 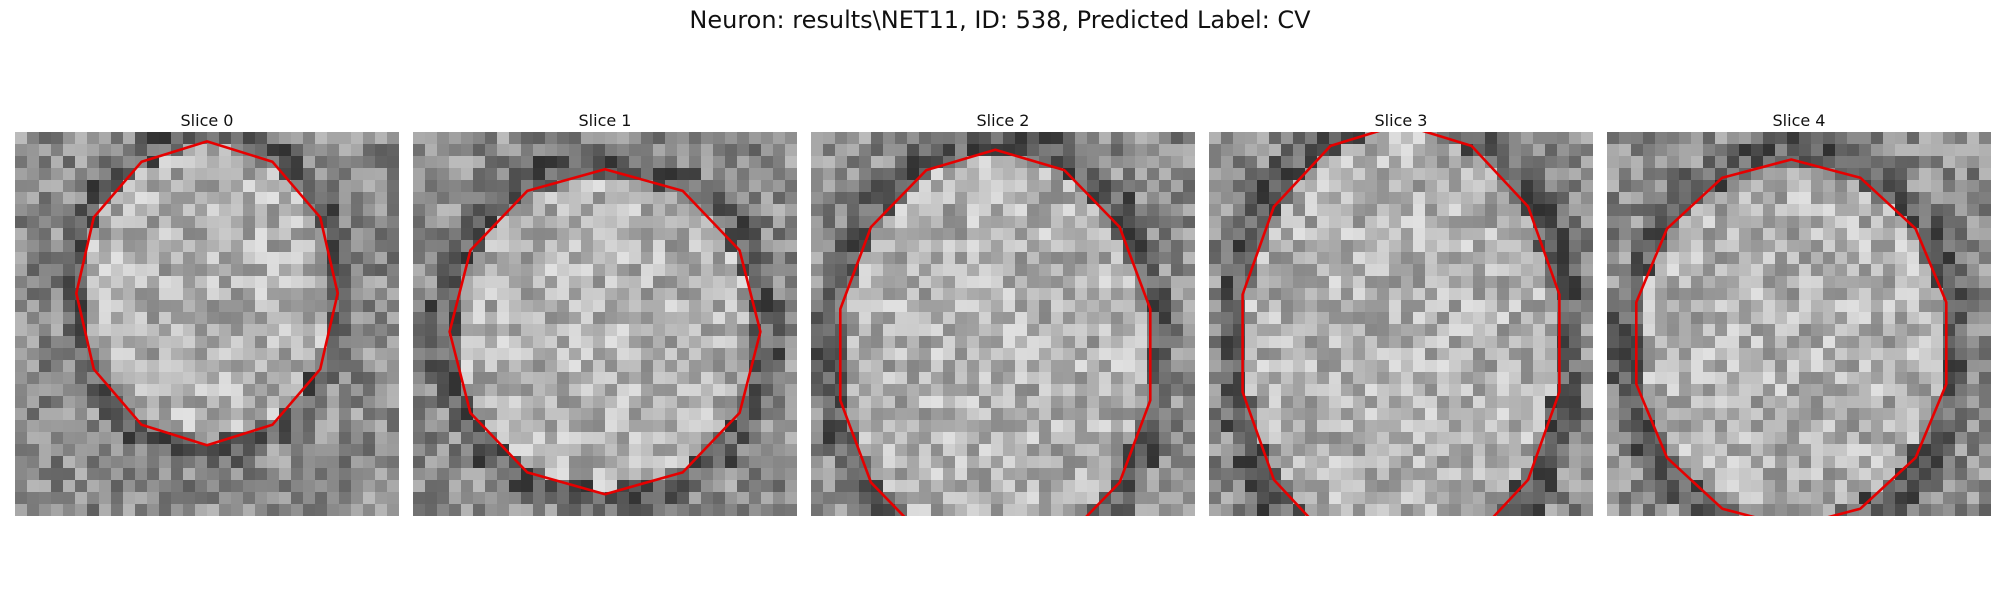 What do you see at coordinates (1003, 313) in the screenshot?
I see `slice-panel-2: Slice 2` at bounding box center [1003, 313].